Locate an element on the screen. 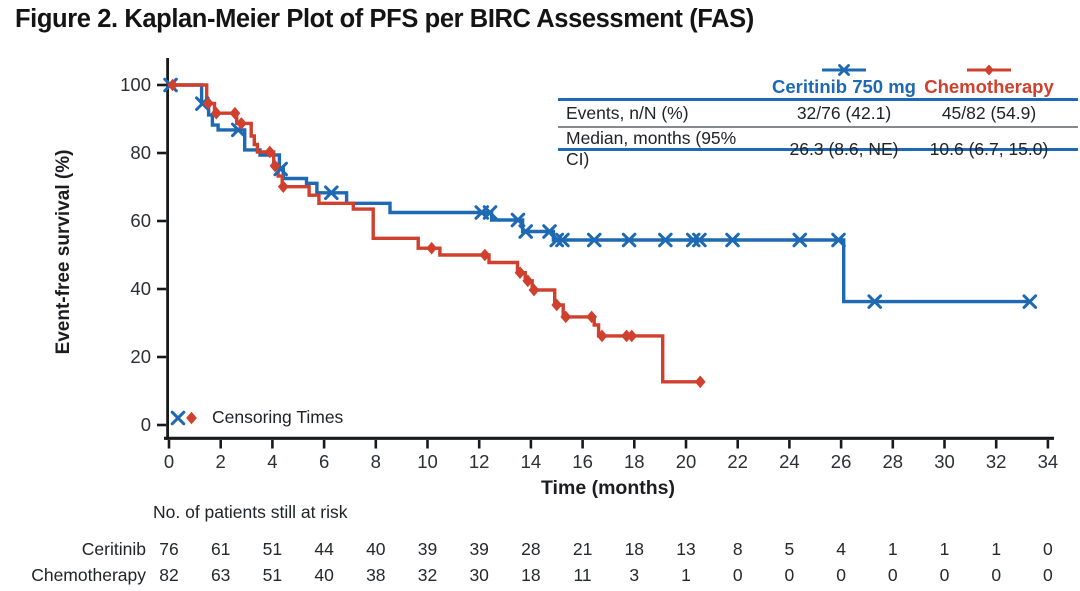  chemotherapy-legend-diamond-icon is located at coordinates (989, 70).